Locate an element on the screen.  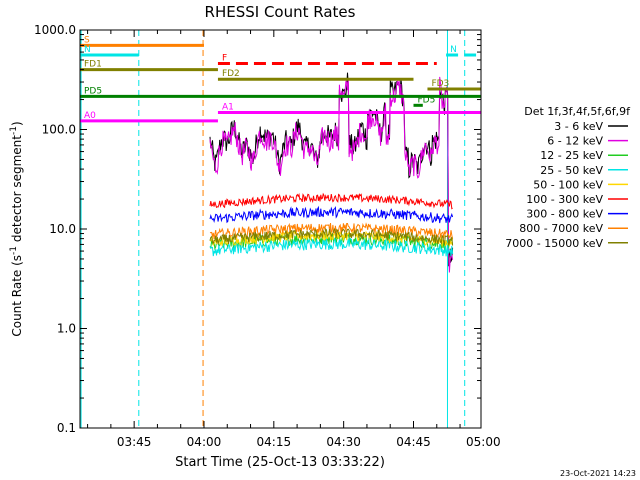
flag-label: F is located at coordinates (224, 59).